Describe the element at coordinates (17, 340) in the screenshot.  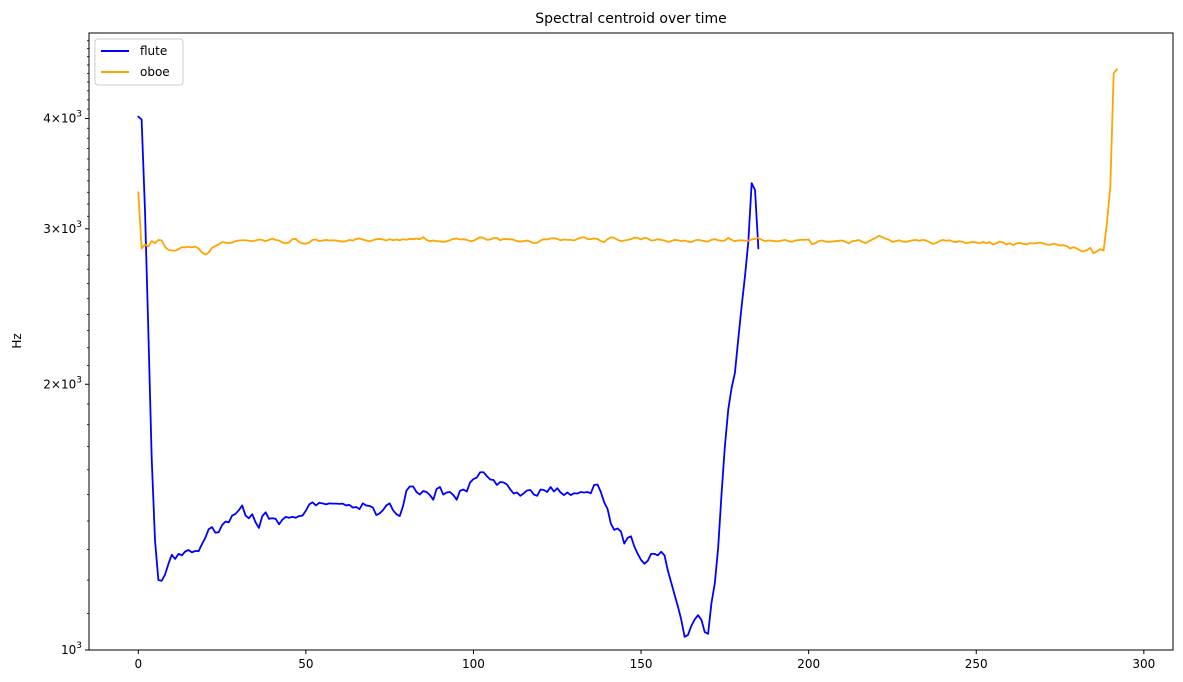
I see `y-axis-label: Hz` at that location.